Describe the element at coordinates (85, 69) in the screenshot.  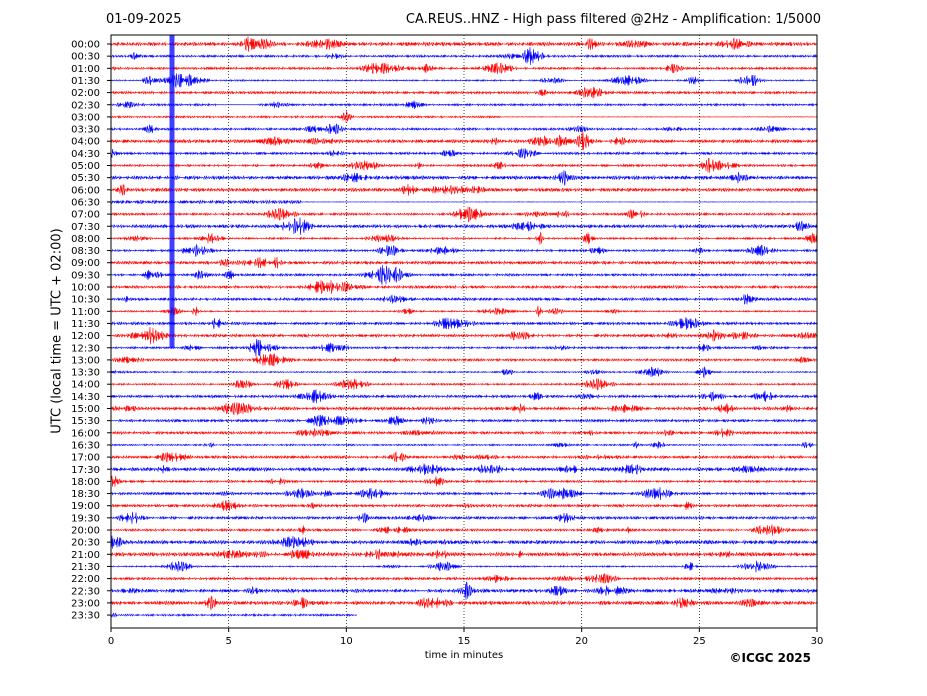
I see `row-label: 01:00` at that location.